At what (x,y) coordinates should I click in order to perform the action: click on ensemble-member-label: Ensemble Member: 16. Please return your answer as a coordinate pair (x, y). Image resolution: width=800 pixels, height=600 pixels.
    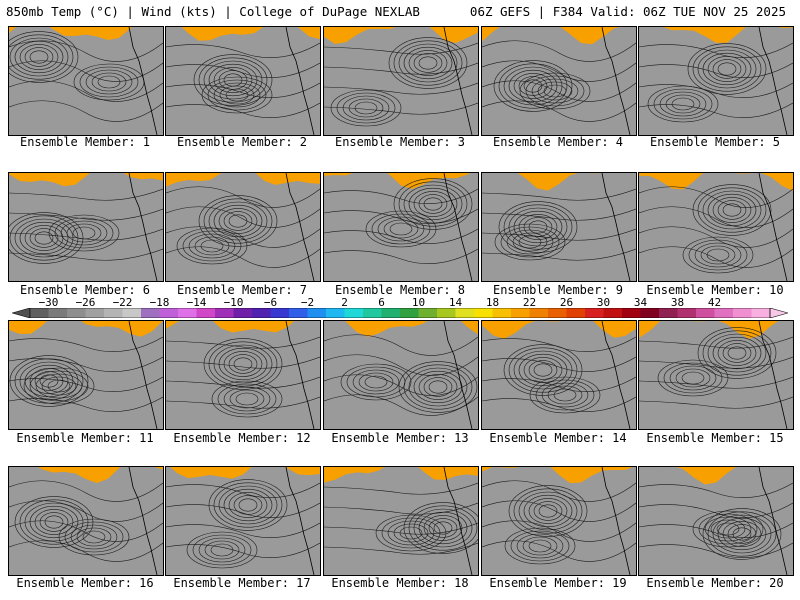
    Looking at the image, I should click on (85, 583).